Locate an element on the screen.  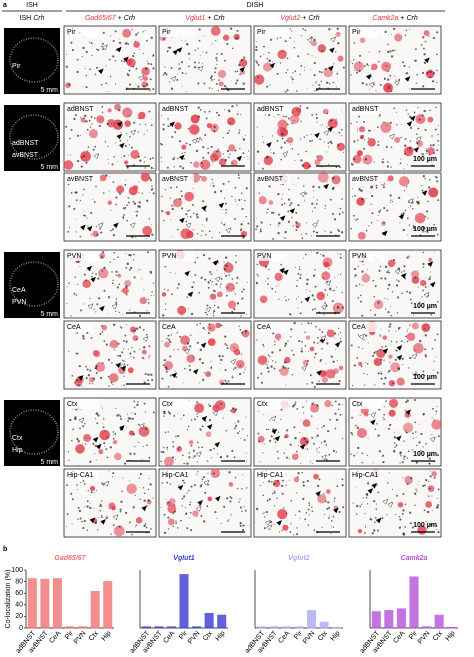
tile-label: CeA is located at coordinates (74, 327).